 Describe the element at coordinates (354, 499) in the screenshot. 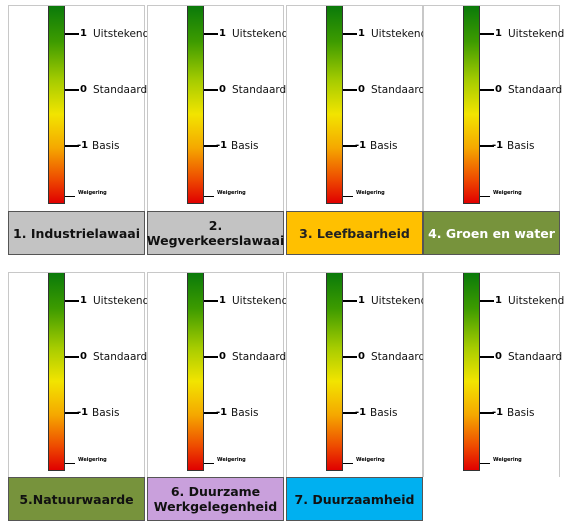

I see `criterion-title: 7. Duurzaamheid` at that location.